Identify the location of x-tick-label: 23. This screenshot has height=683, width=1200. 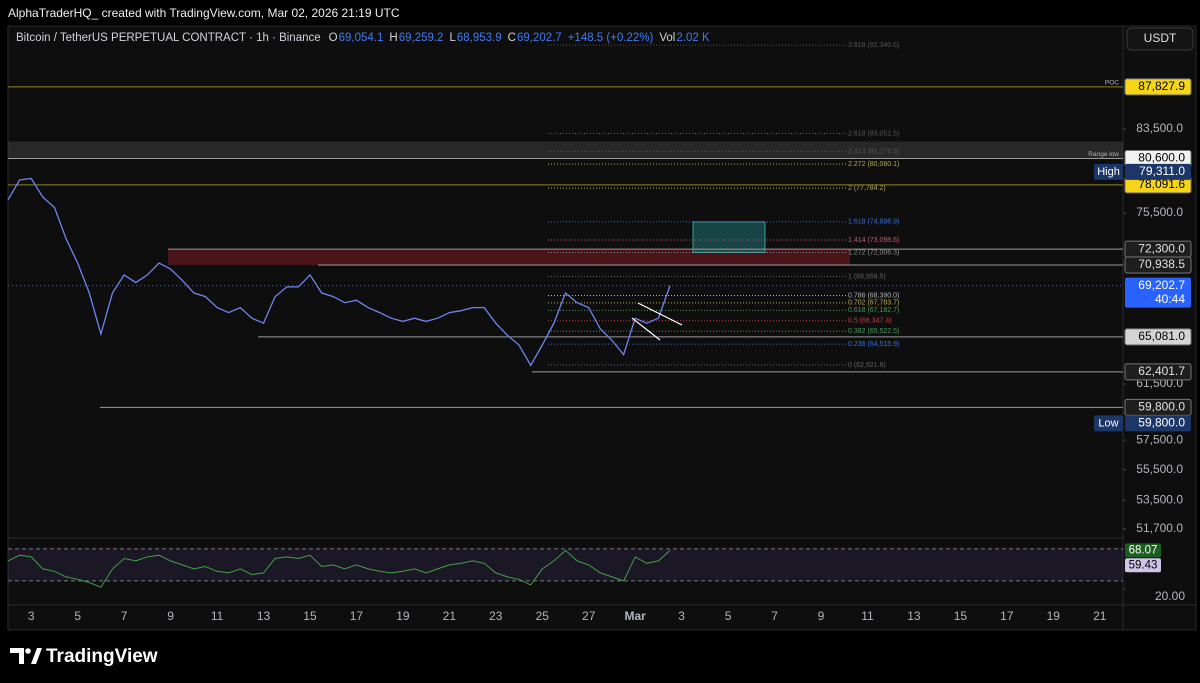
(496, 616).